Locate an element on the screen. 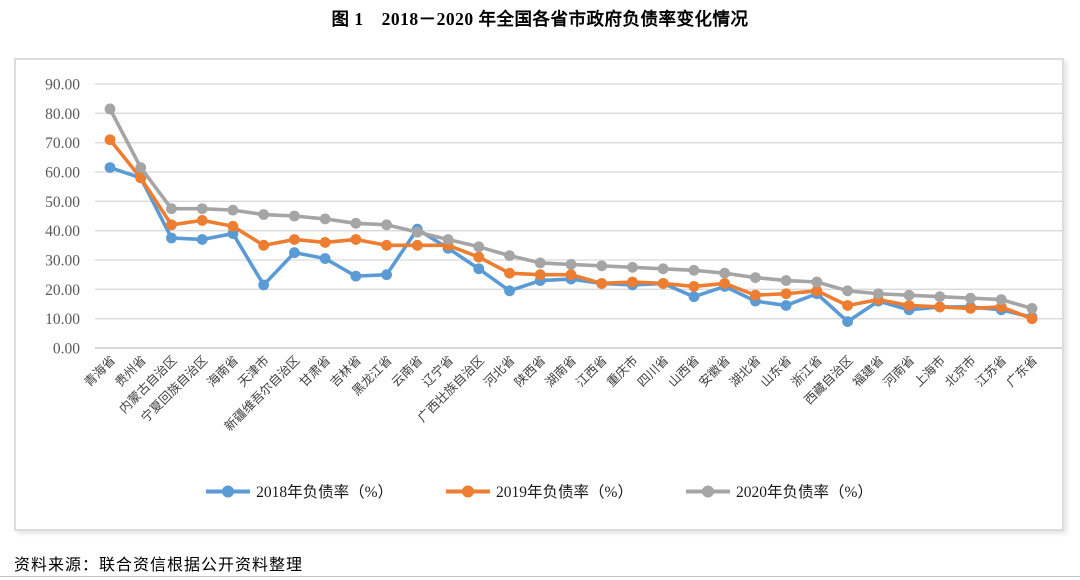 This screenshot has height=580, width=1080. x-axis-tick-label: 江西省 is located at coordinates (591, 371).